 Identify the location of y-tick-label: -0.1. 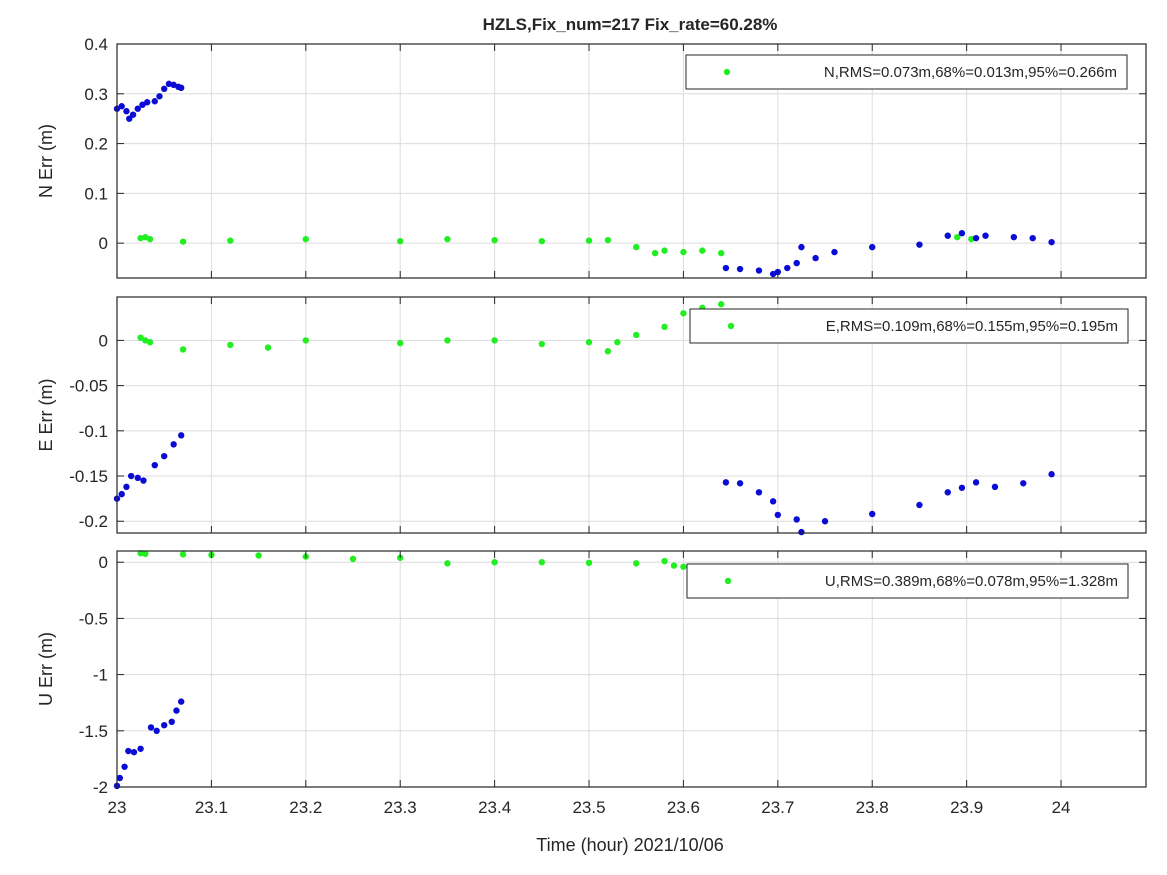
(93, 431).